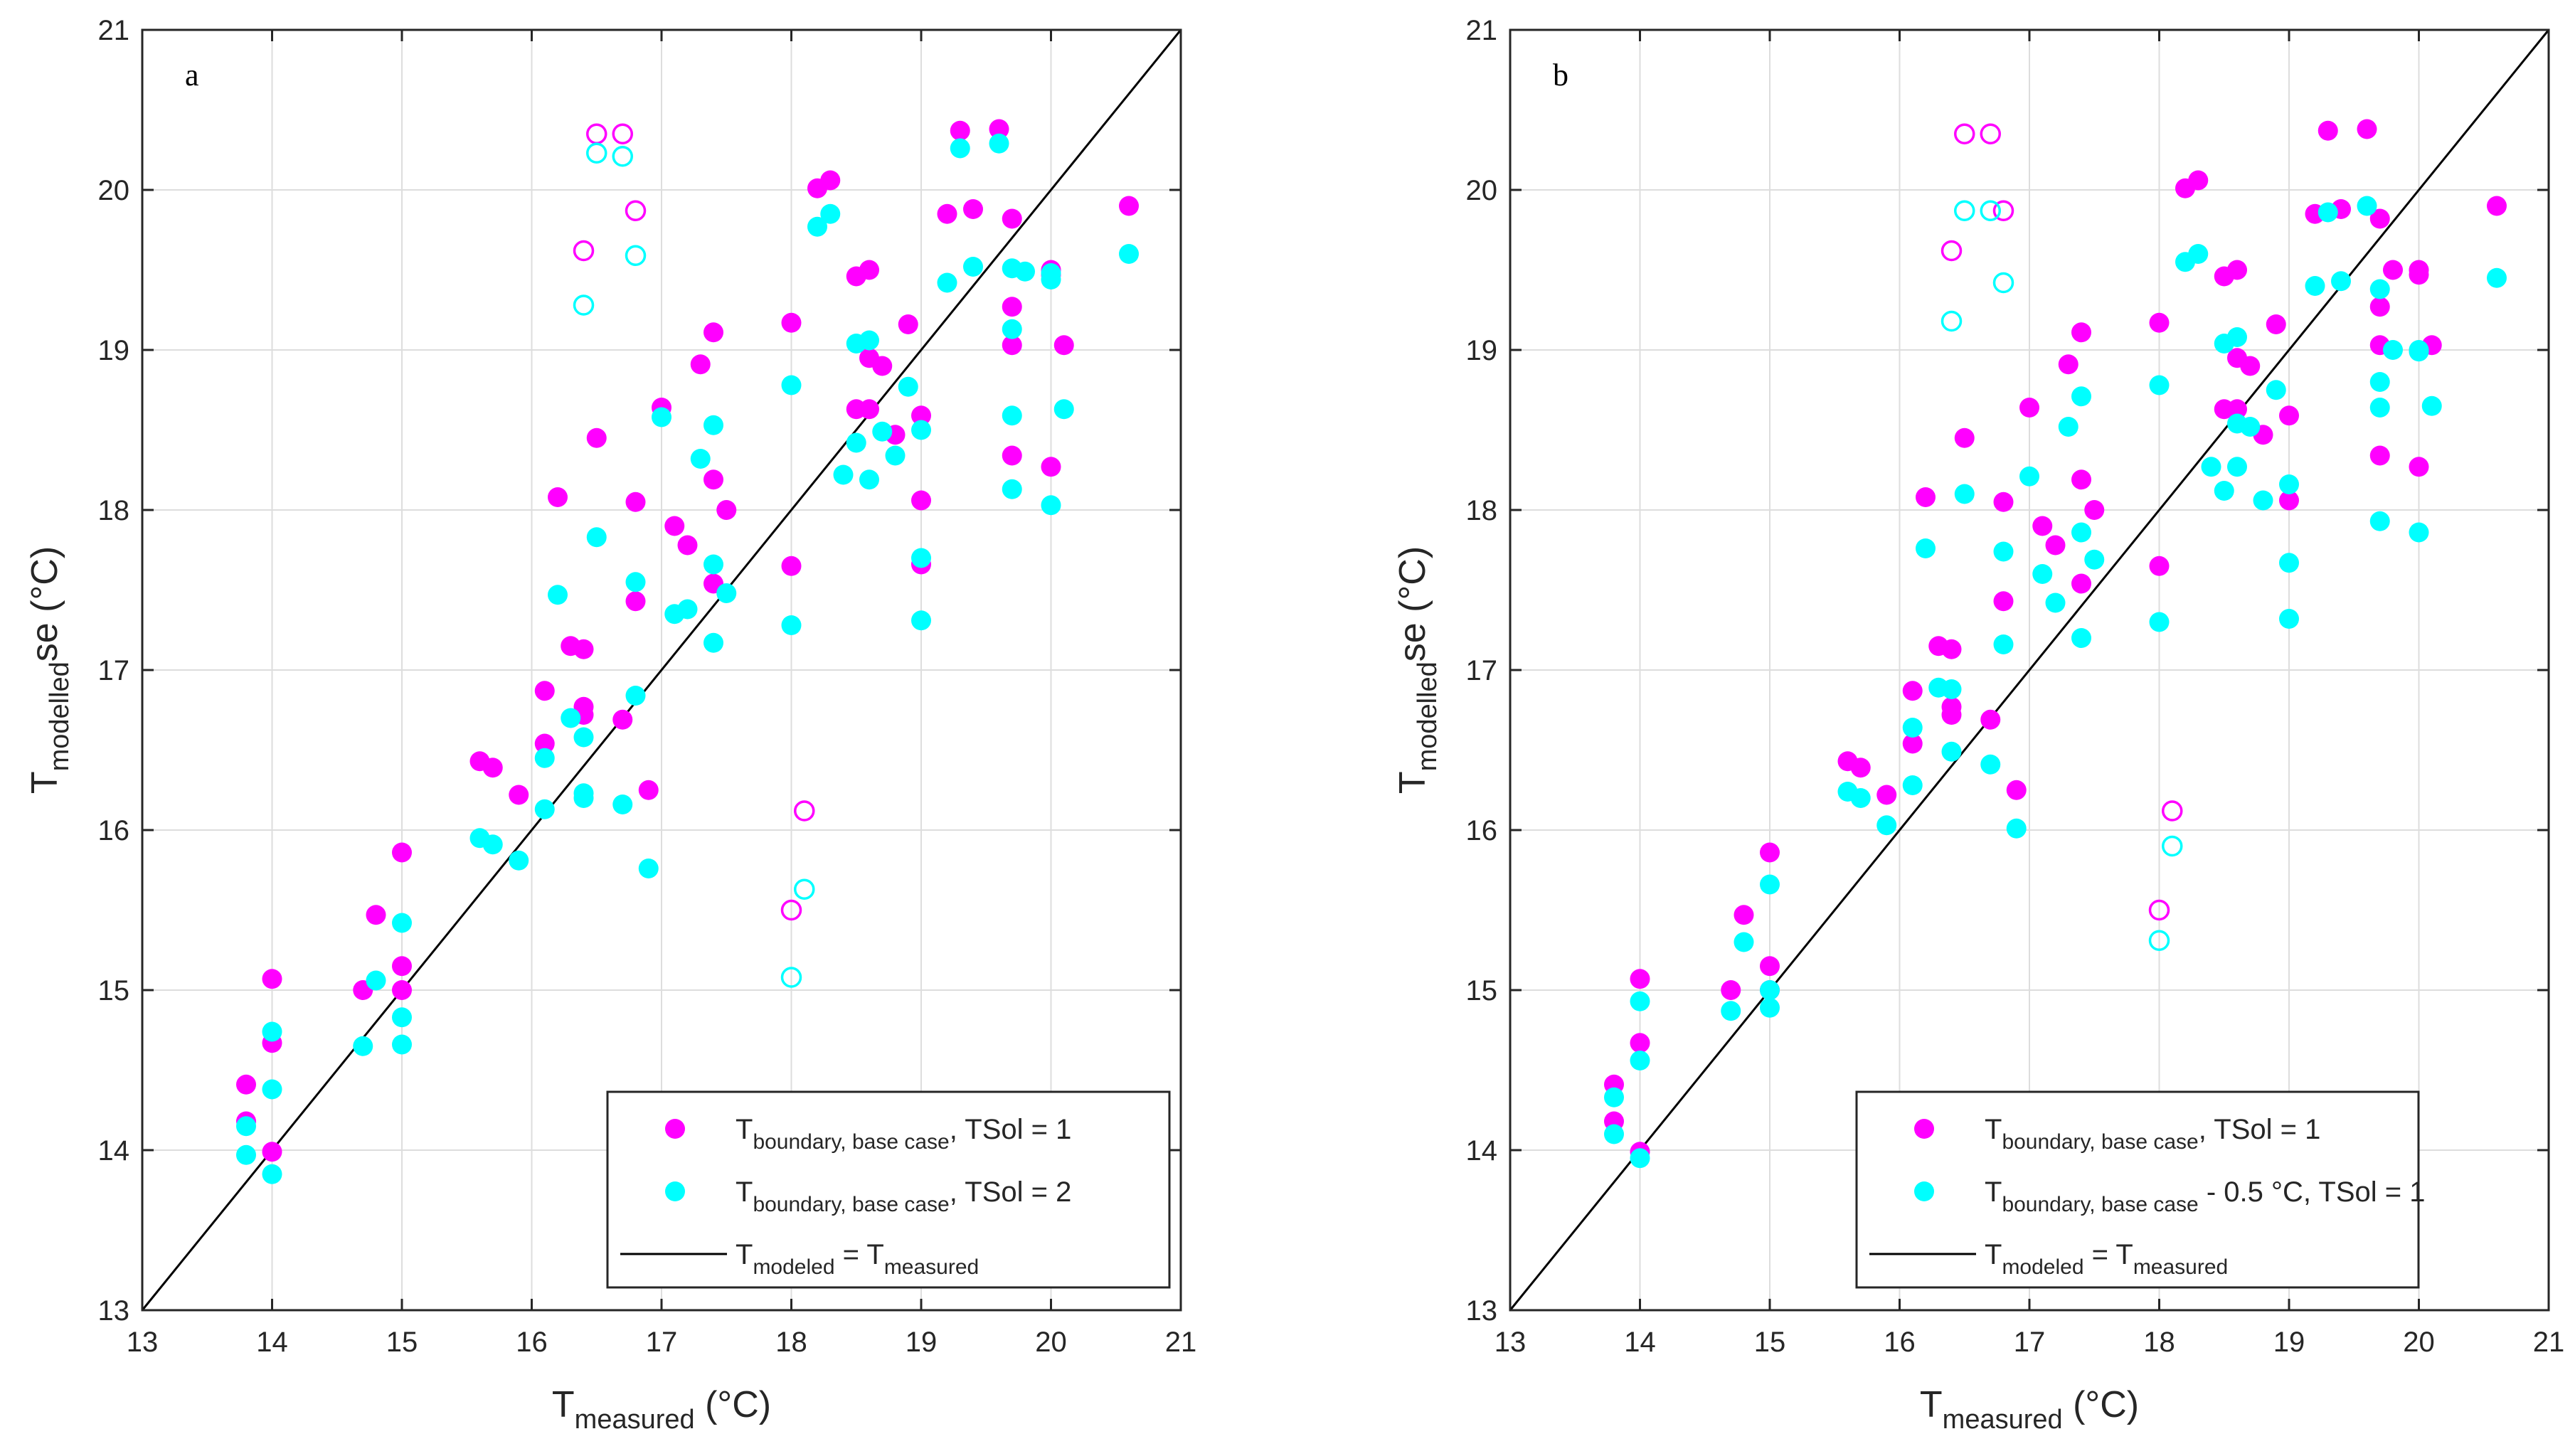 This screenshot has width=2575, height=1456. What do you see at coordinates (675, 1129) in the screenshot?
I see `legend-marker-magenta` at bounding box center [675, 1129].